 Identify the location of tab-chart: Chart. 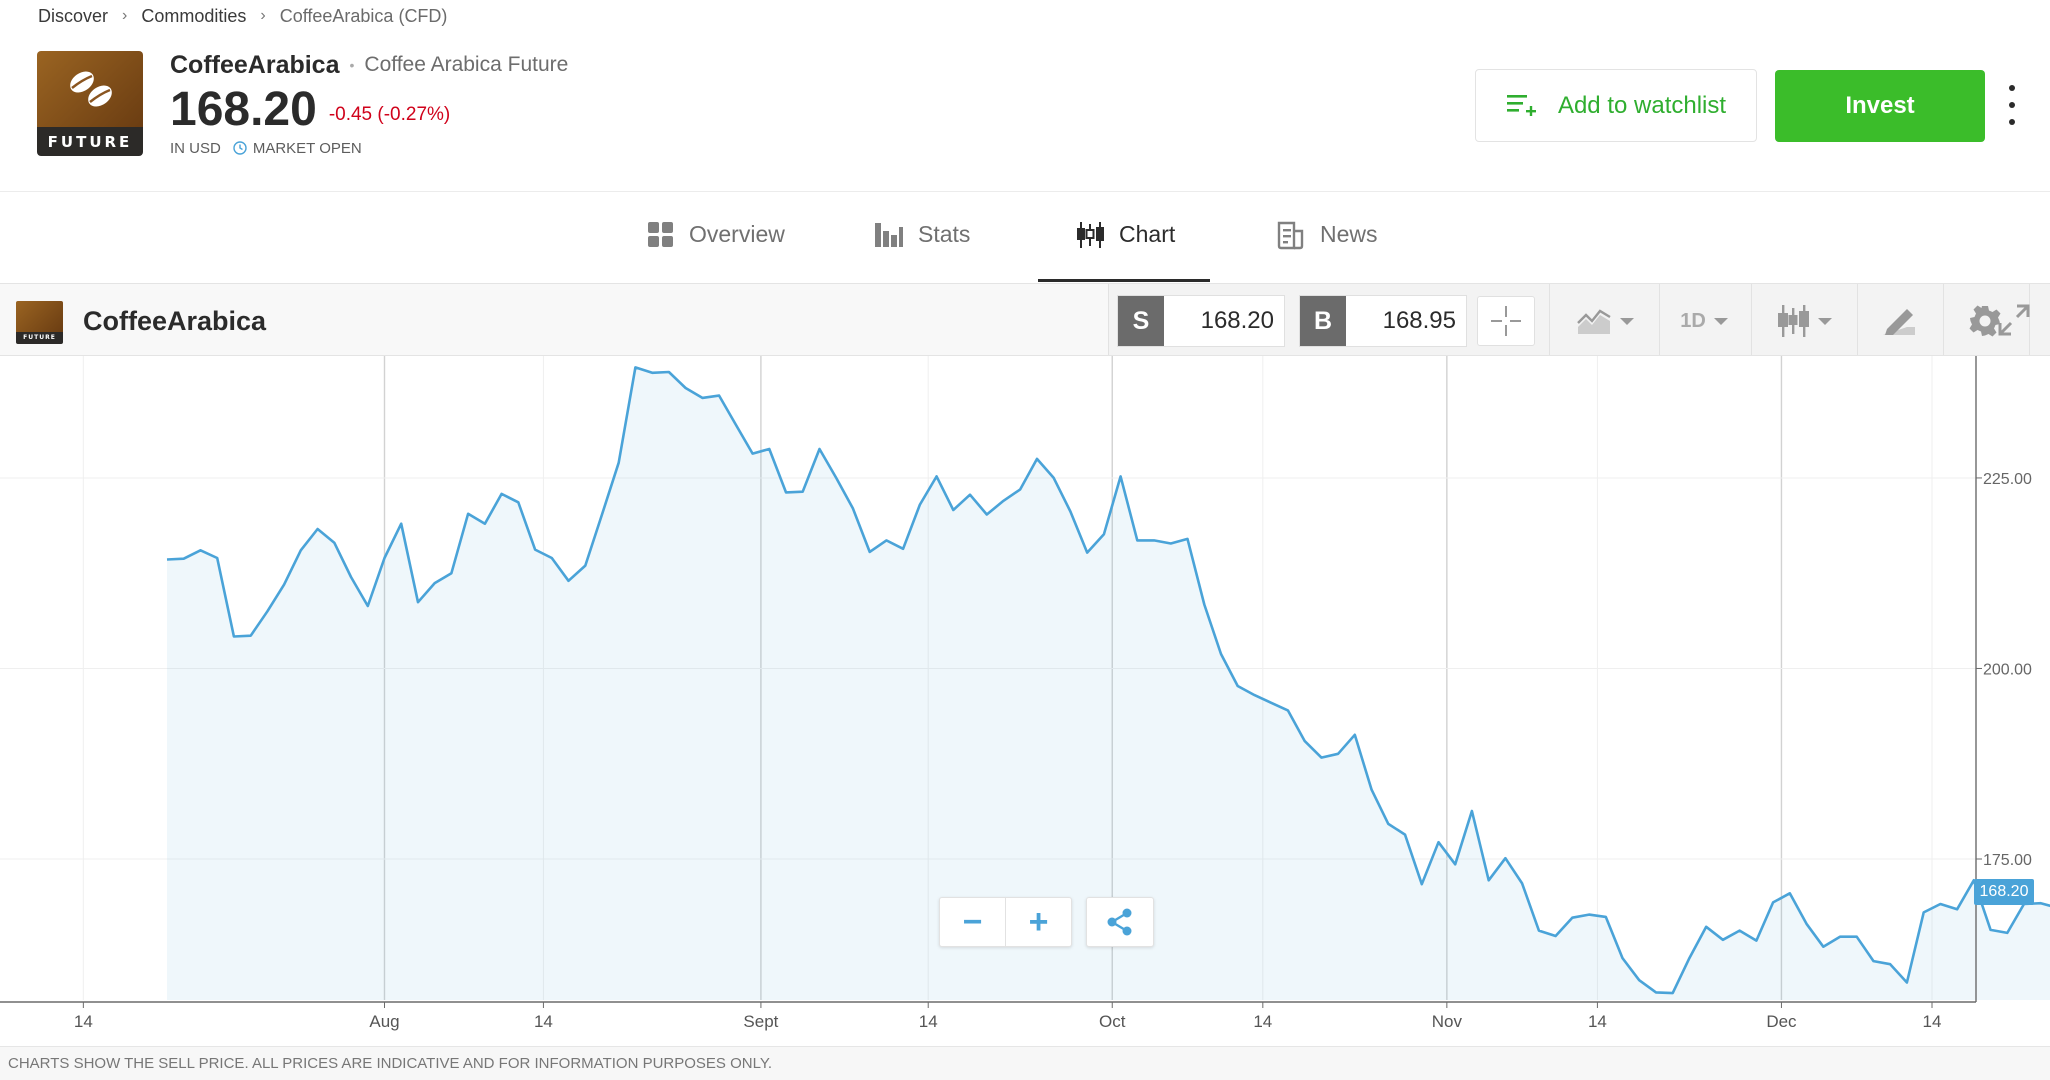
(1125, 248).